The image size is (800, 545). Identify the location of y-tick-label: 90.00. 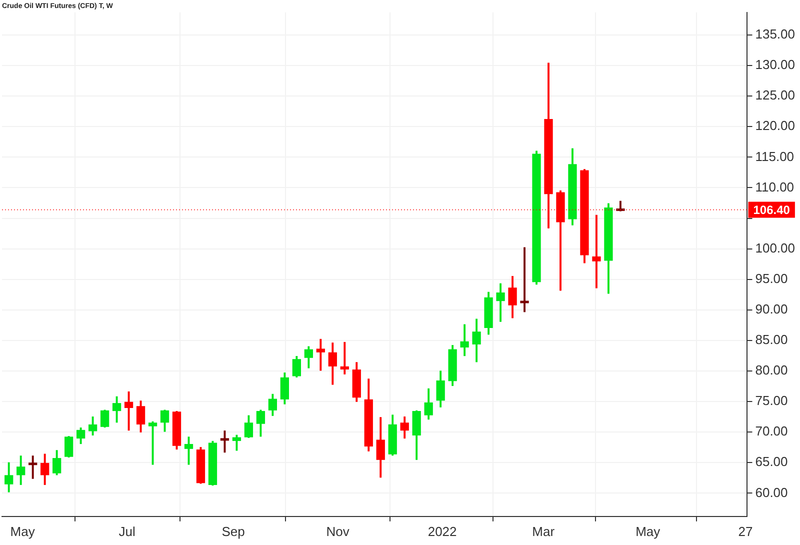
(771, 308).